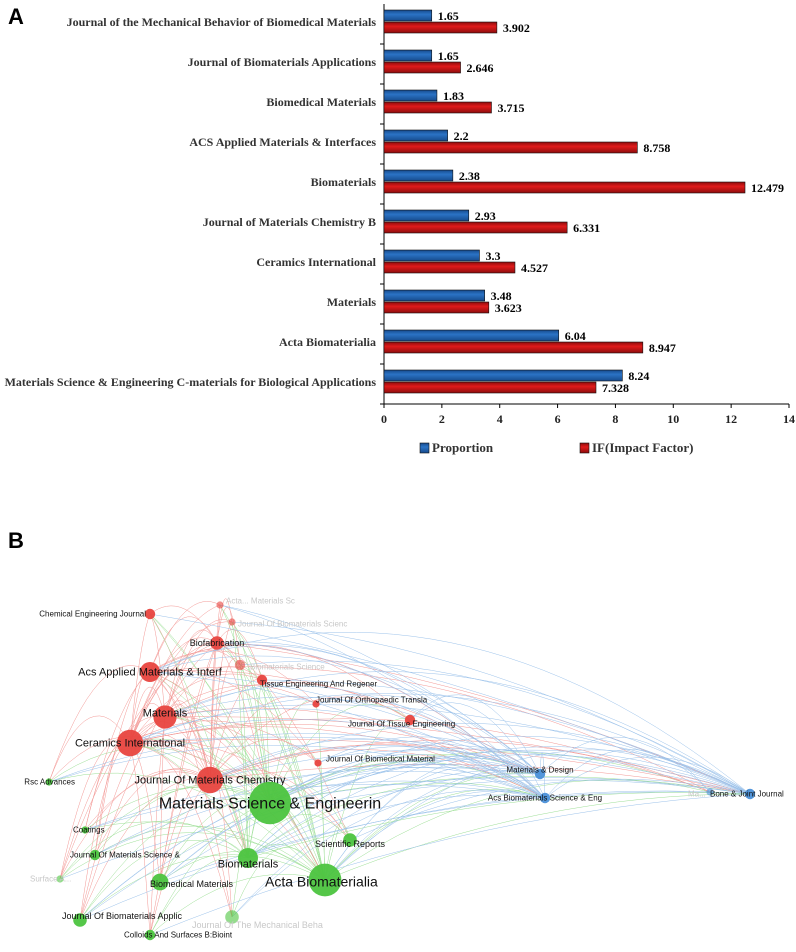 This screenshot has width=796, height=952. I want to click on network-node-label: Biomaterials Science, so click(287, 667).